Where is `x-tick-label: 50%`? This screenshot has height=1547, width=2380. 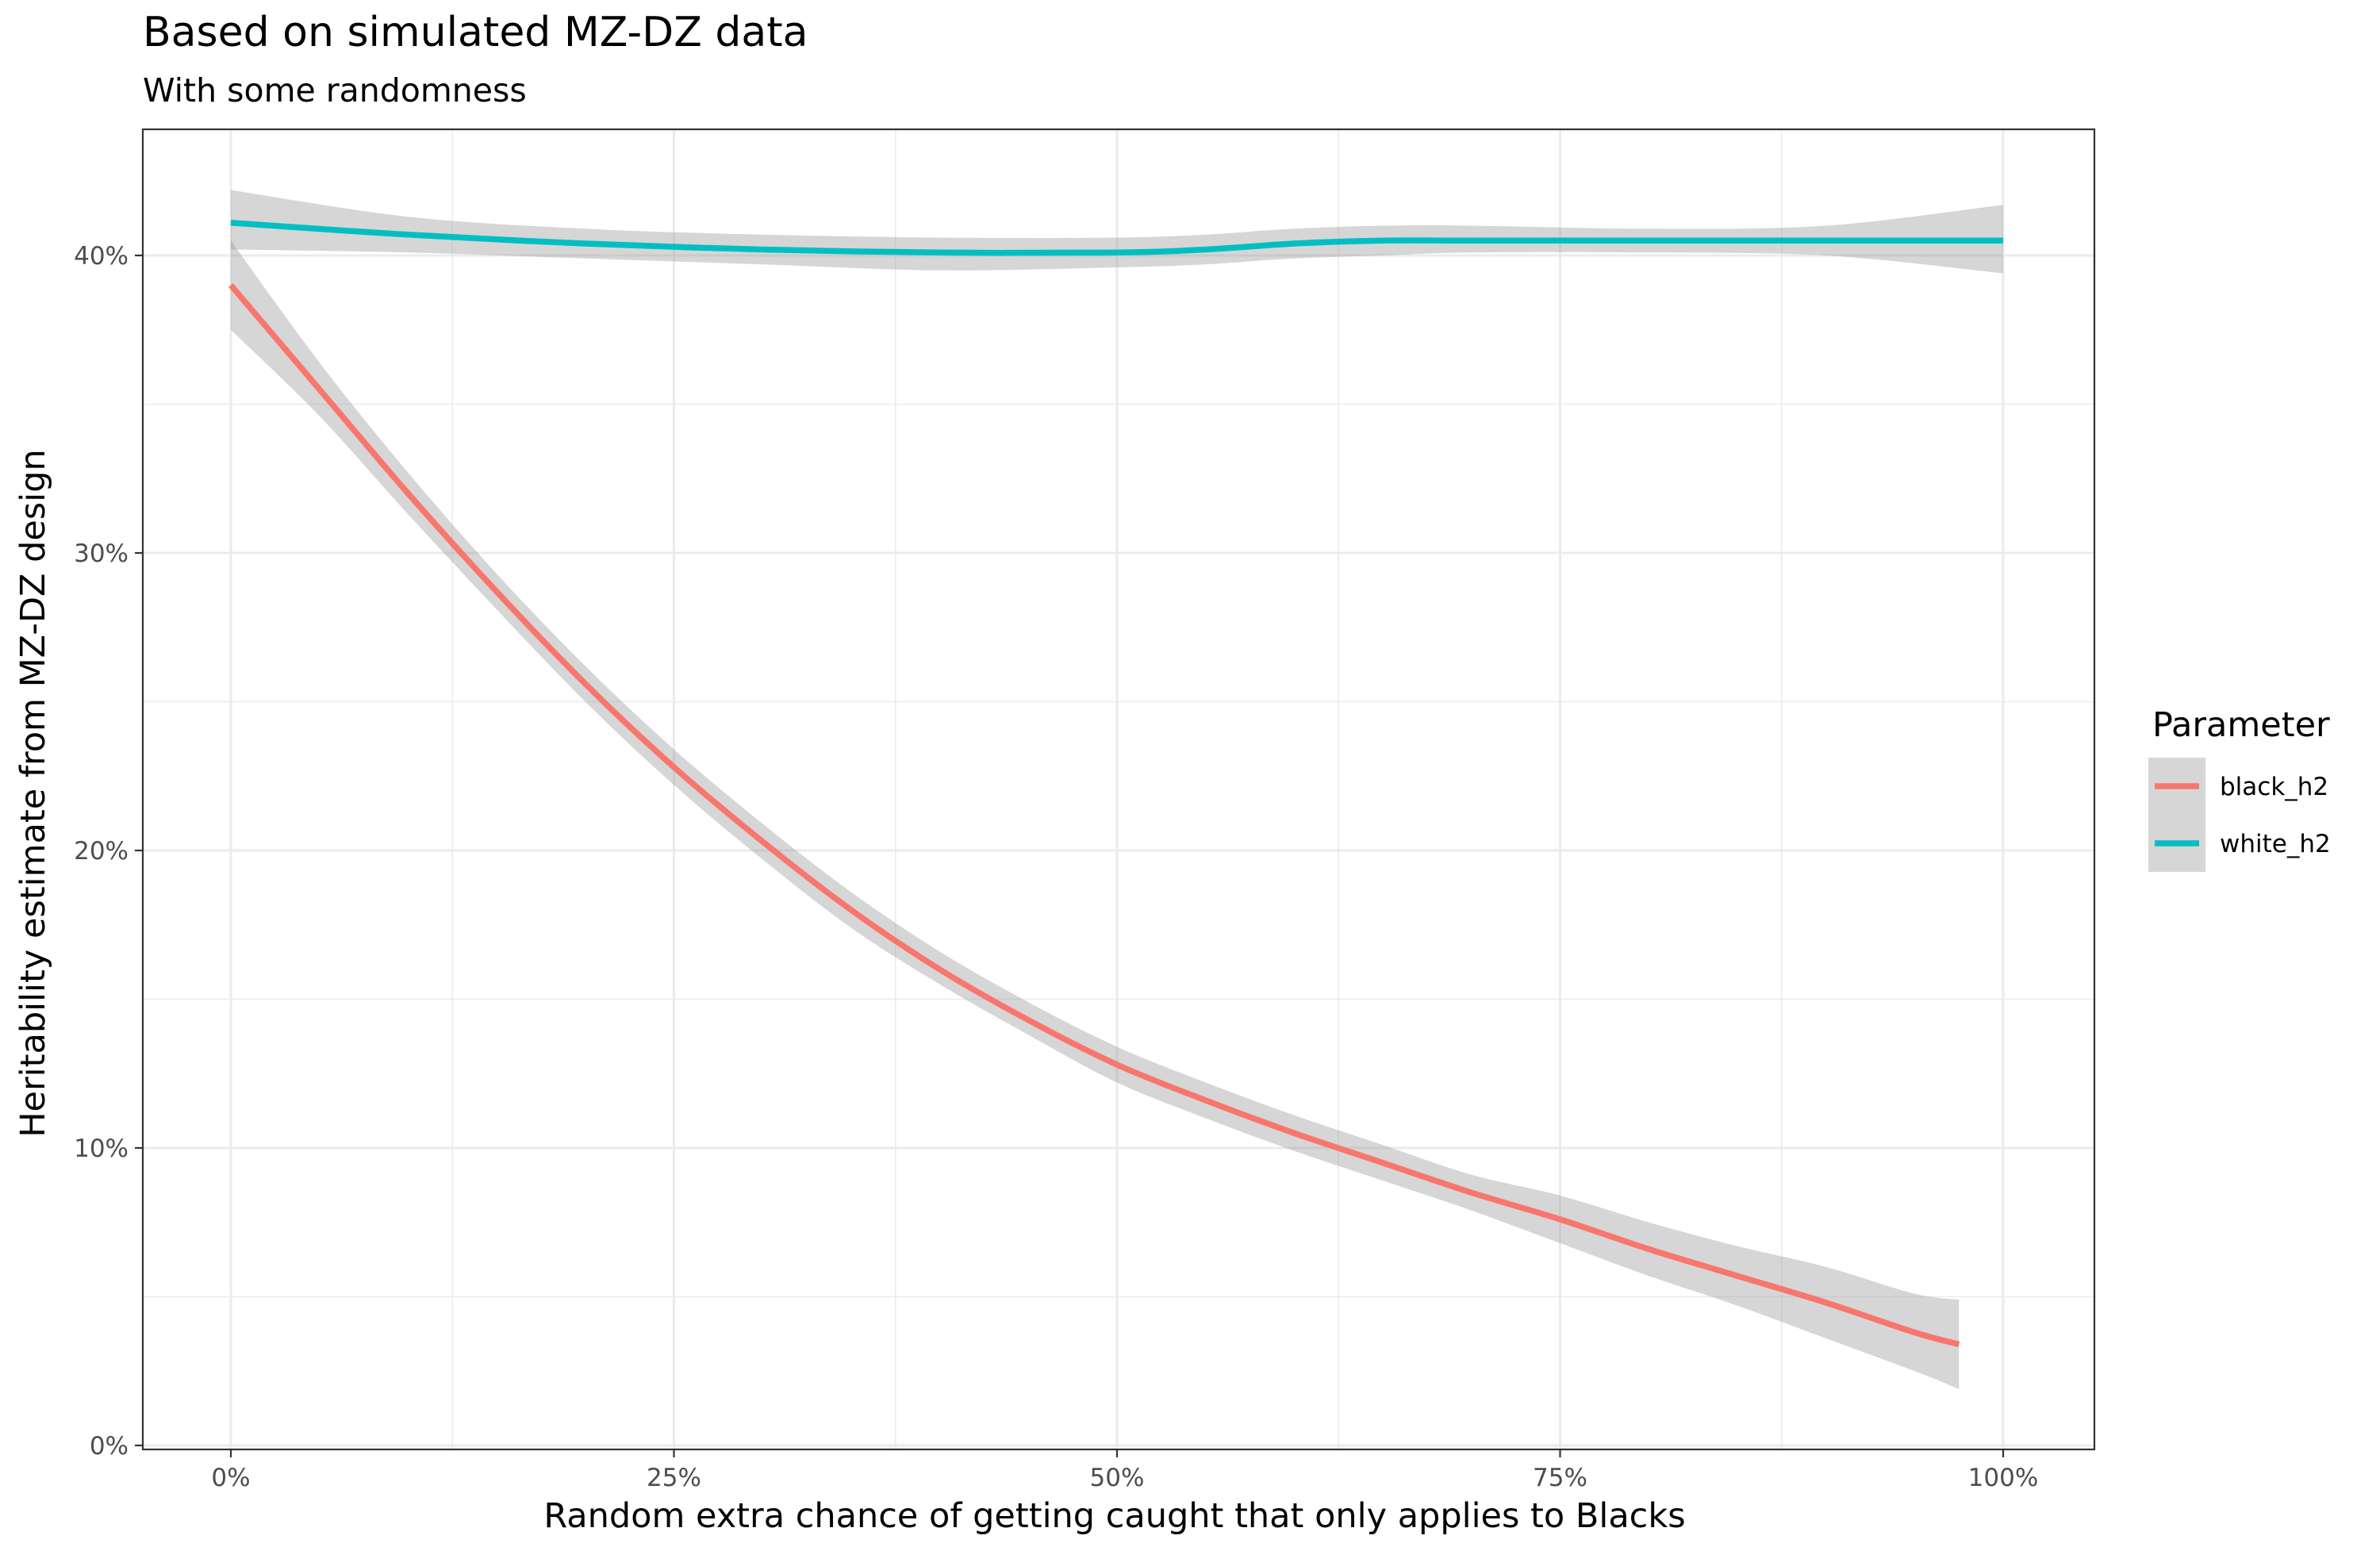
x-tick-label: 50% is located at coordinates (1117, 1478).